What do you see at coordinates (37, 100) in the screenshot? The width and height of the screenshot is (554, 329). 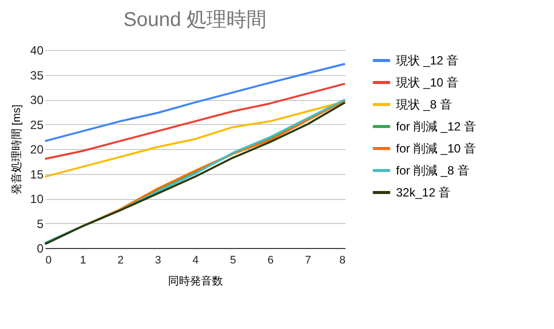 I see `y-tick-label: 30` at bounding box center [37, 100].